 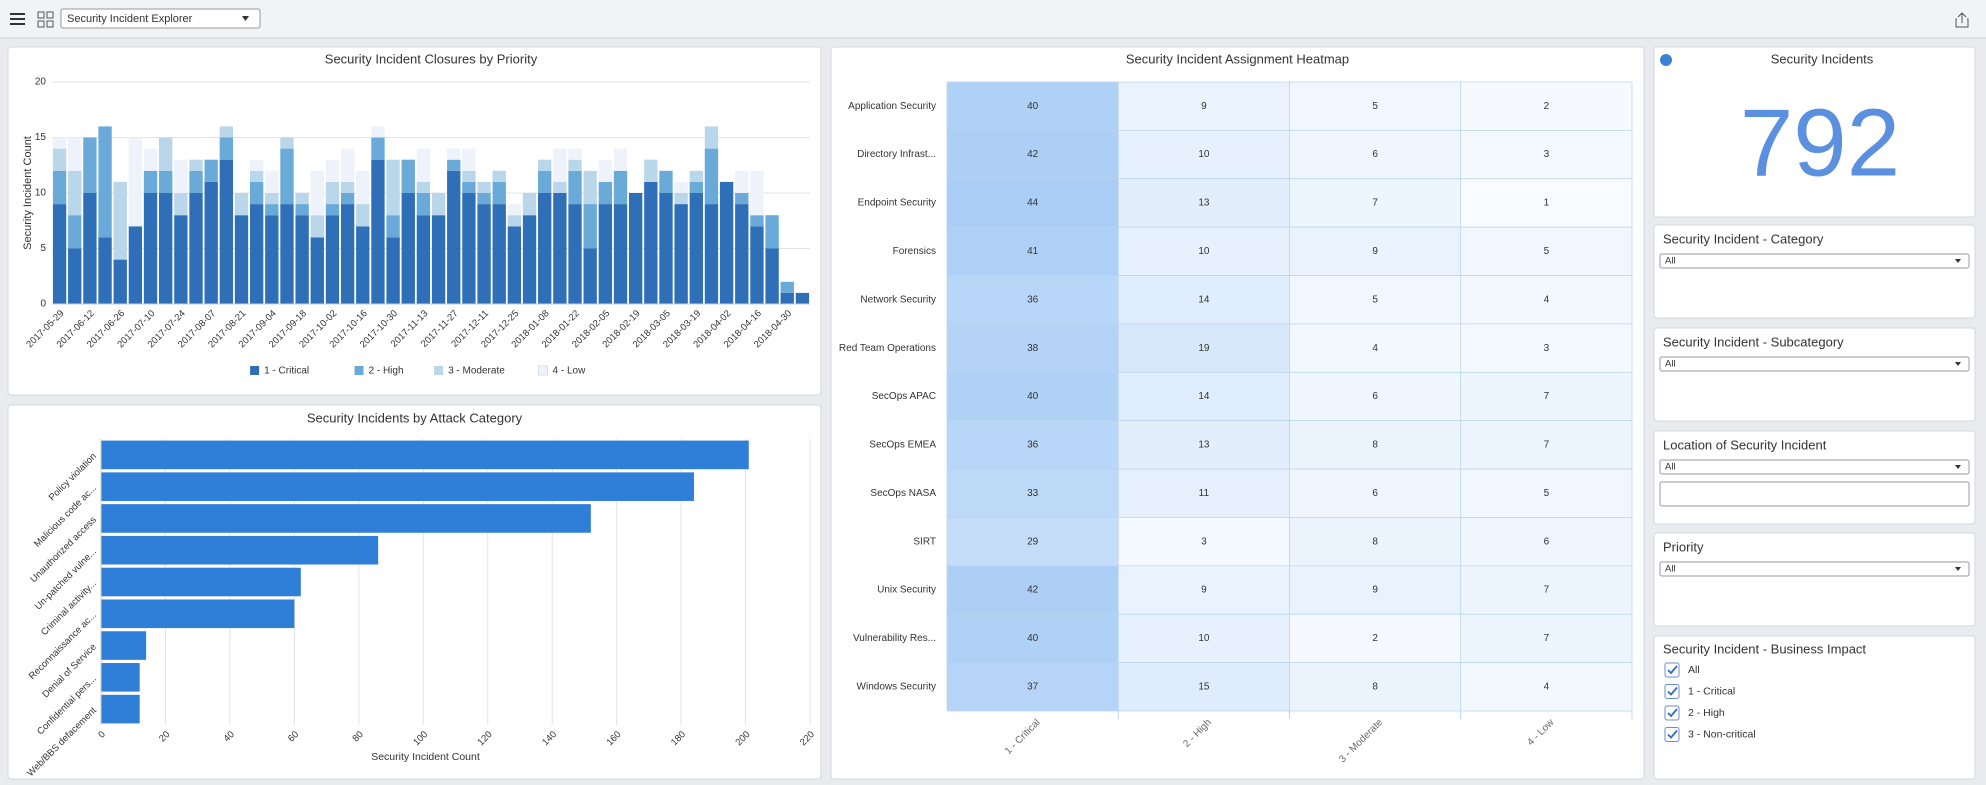 What do you see at coordinates (17, 19) in the screenshot?
I see `menu-icon` at bounding box center [17, 19].